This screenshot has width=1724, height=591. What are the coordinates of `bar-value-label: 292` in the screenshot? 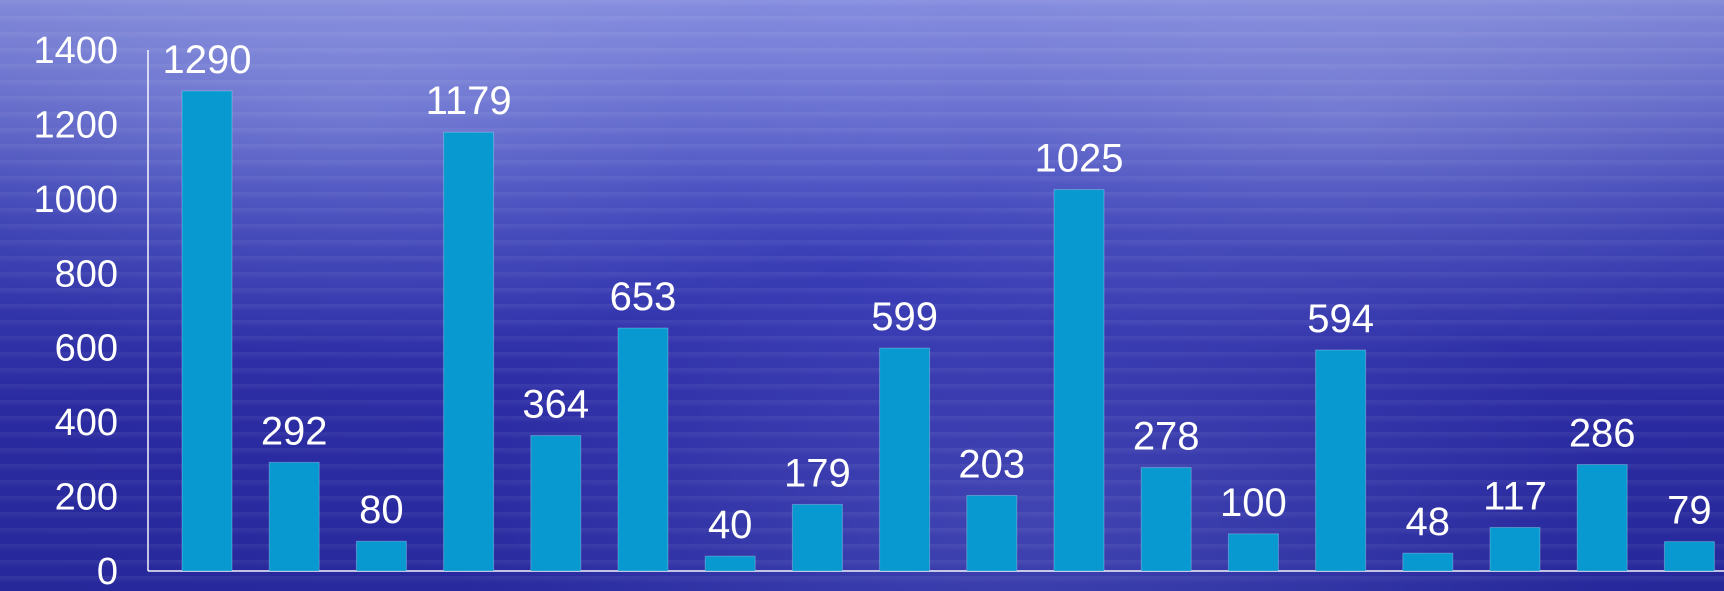 It's located at (294, 431).